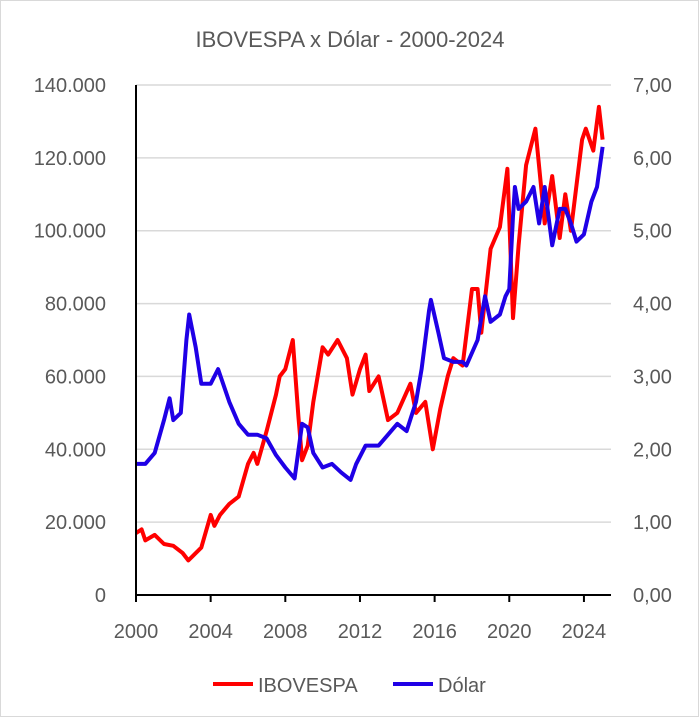  Describe the element at coordinates (308, 686) in the screenshot. I see `legend-label-ibovespa: IBOVESPA` at that location.